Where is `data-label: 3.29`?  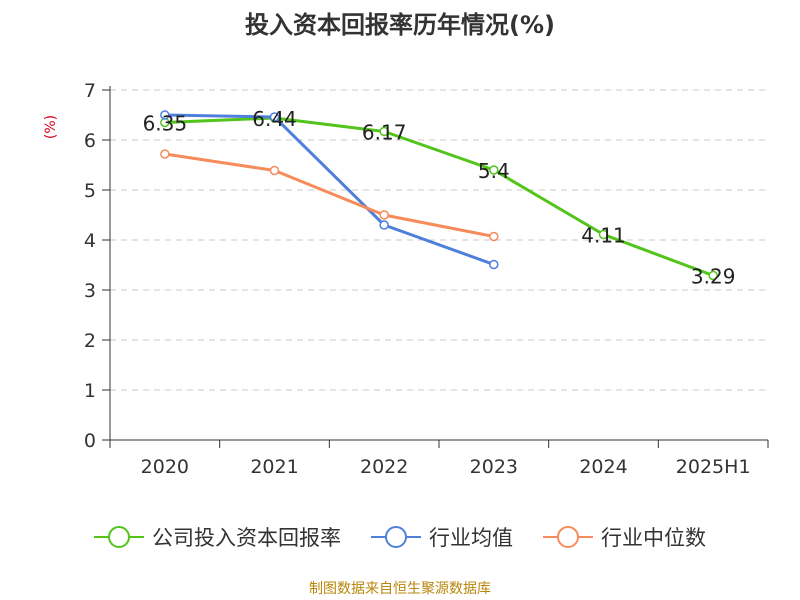 data-label: 3.29 is located at coordinates (713, 277).